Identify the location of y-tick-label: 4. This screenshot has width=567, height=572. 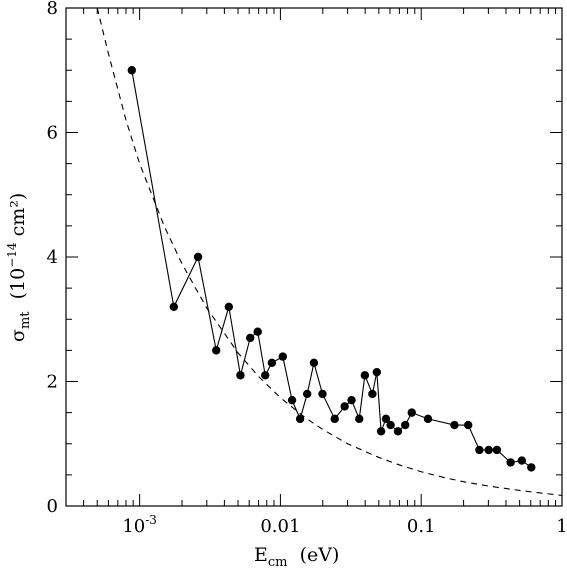
(52, 257).